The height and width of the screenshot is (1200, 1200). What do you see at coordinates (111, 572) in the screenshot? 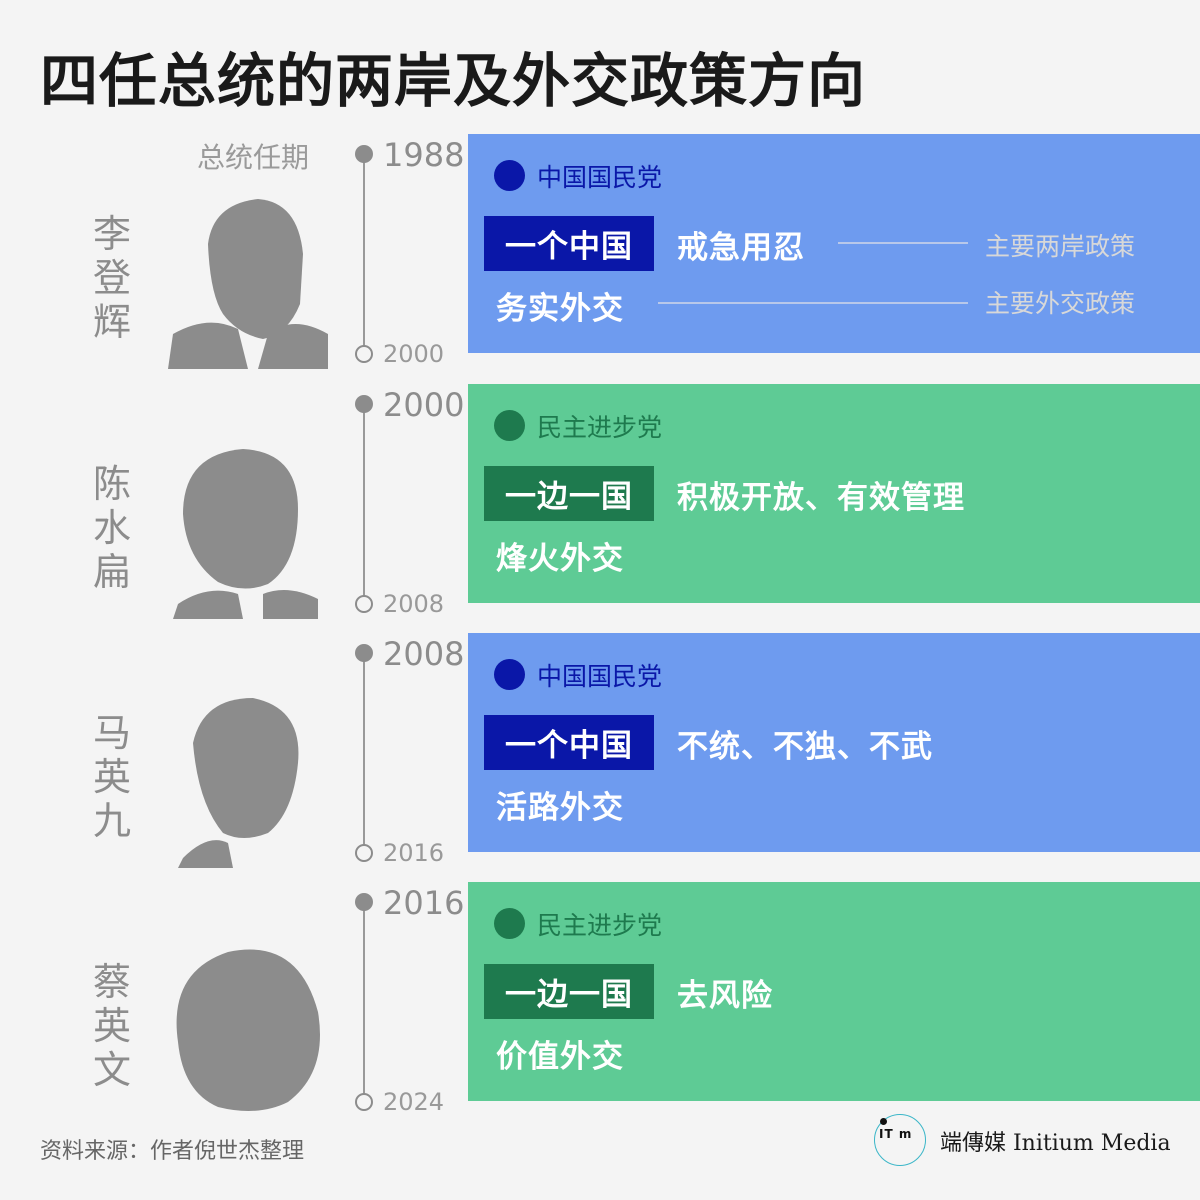
I see `name-char: 扁` at bounding box center [111, 572].